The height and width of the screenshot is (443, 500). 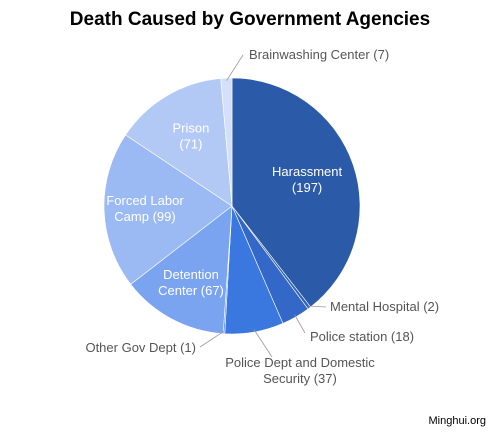 What do you see at coordinates (319, 54) in the screenshot?
I see `slice-label-brainwashing-center: Brainwashing Center (7)` at bounding box center [319, 54].